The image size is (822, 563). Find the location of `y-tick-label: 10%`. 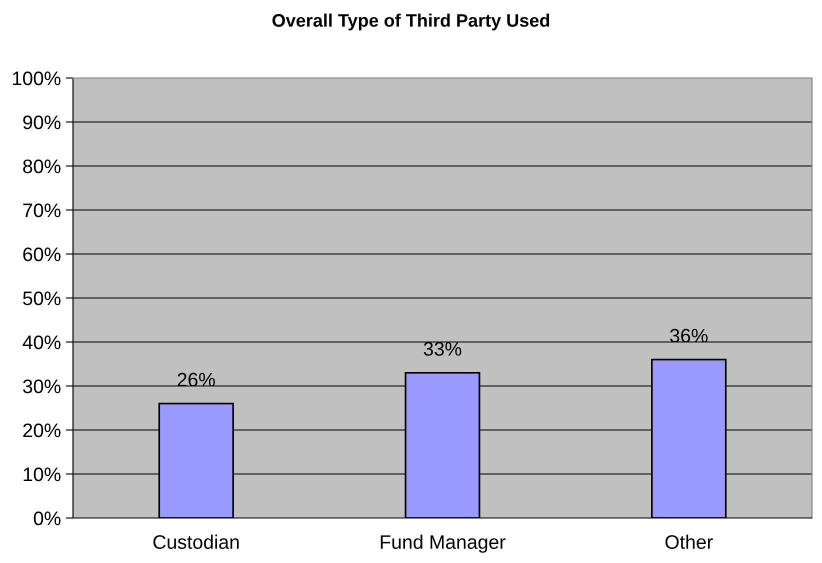

y-tick-label: 10% is located at coordinates (42, 474).